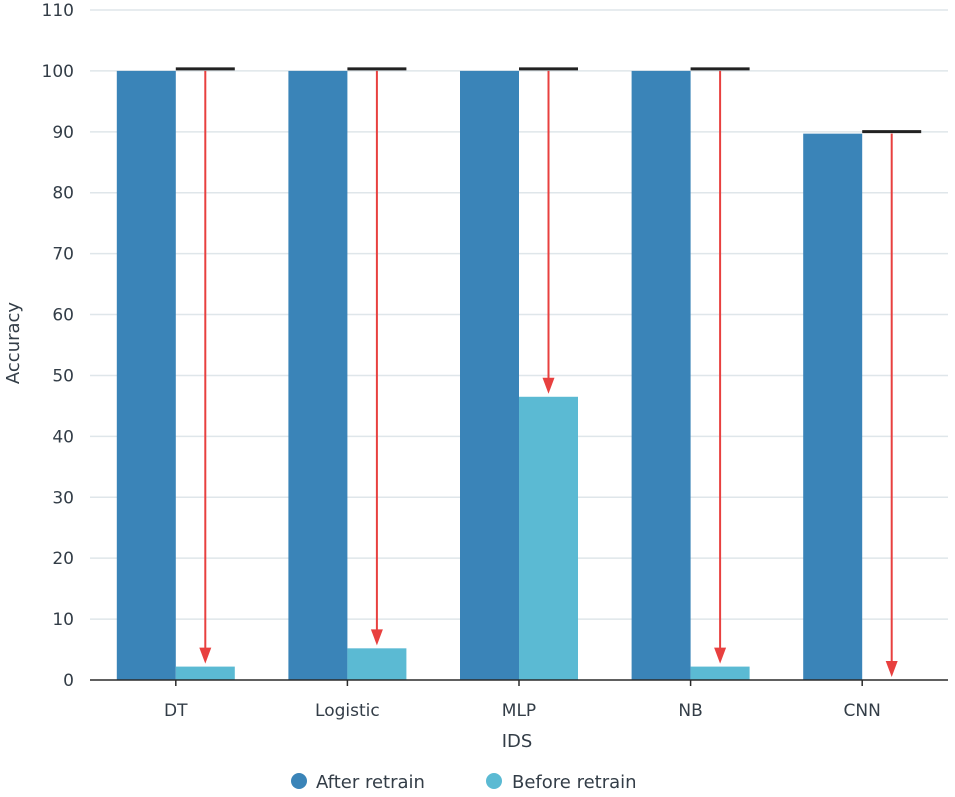 The image size is (955, 797). Describe the element at coordinates (891, 669) in the screenshot. I see `drop-arrow-head-cnn` at that location.